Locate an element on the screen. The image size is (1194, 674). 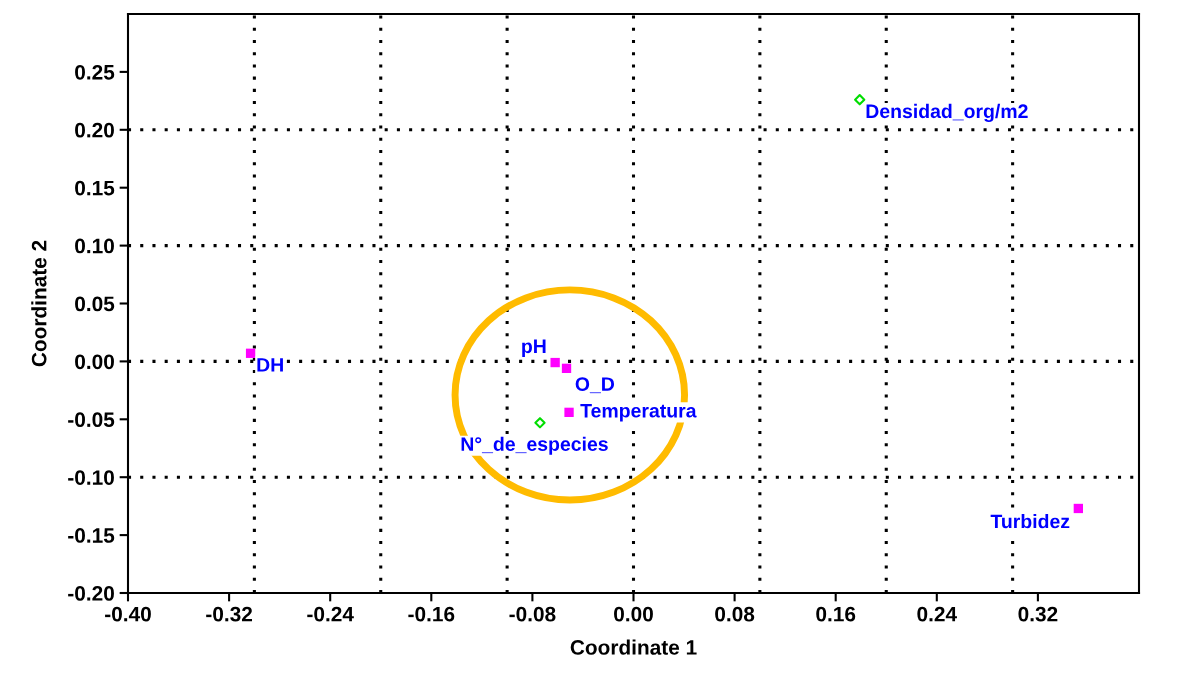
x-tick-label: 0.08 is located at coordinates (735, 614).